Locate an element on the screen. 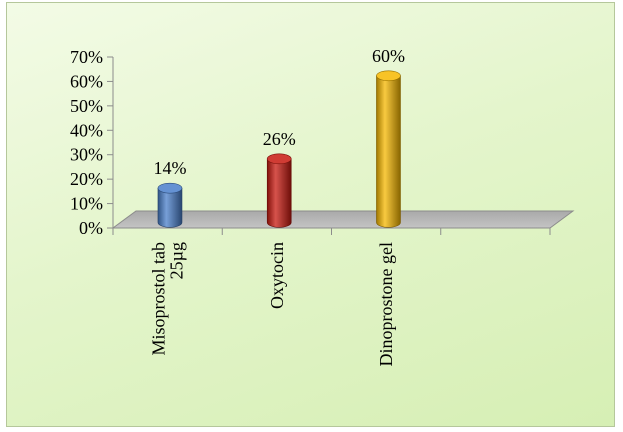 The height and width of the screenshot is (432, 623). x-category-label: Misoprostol tab is located at coordinates (159, 299).